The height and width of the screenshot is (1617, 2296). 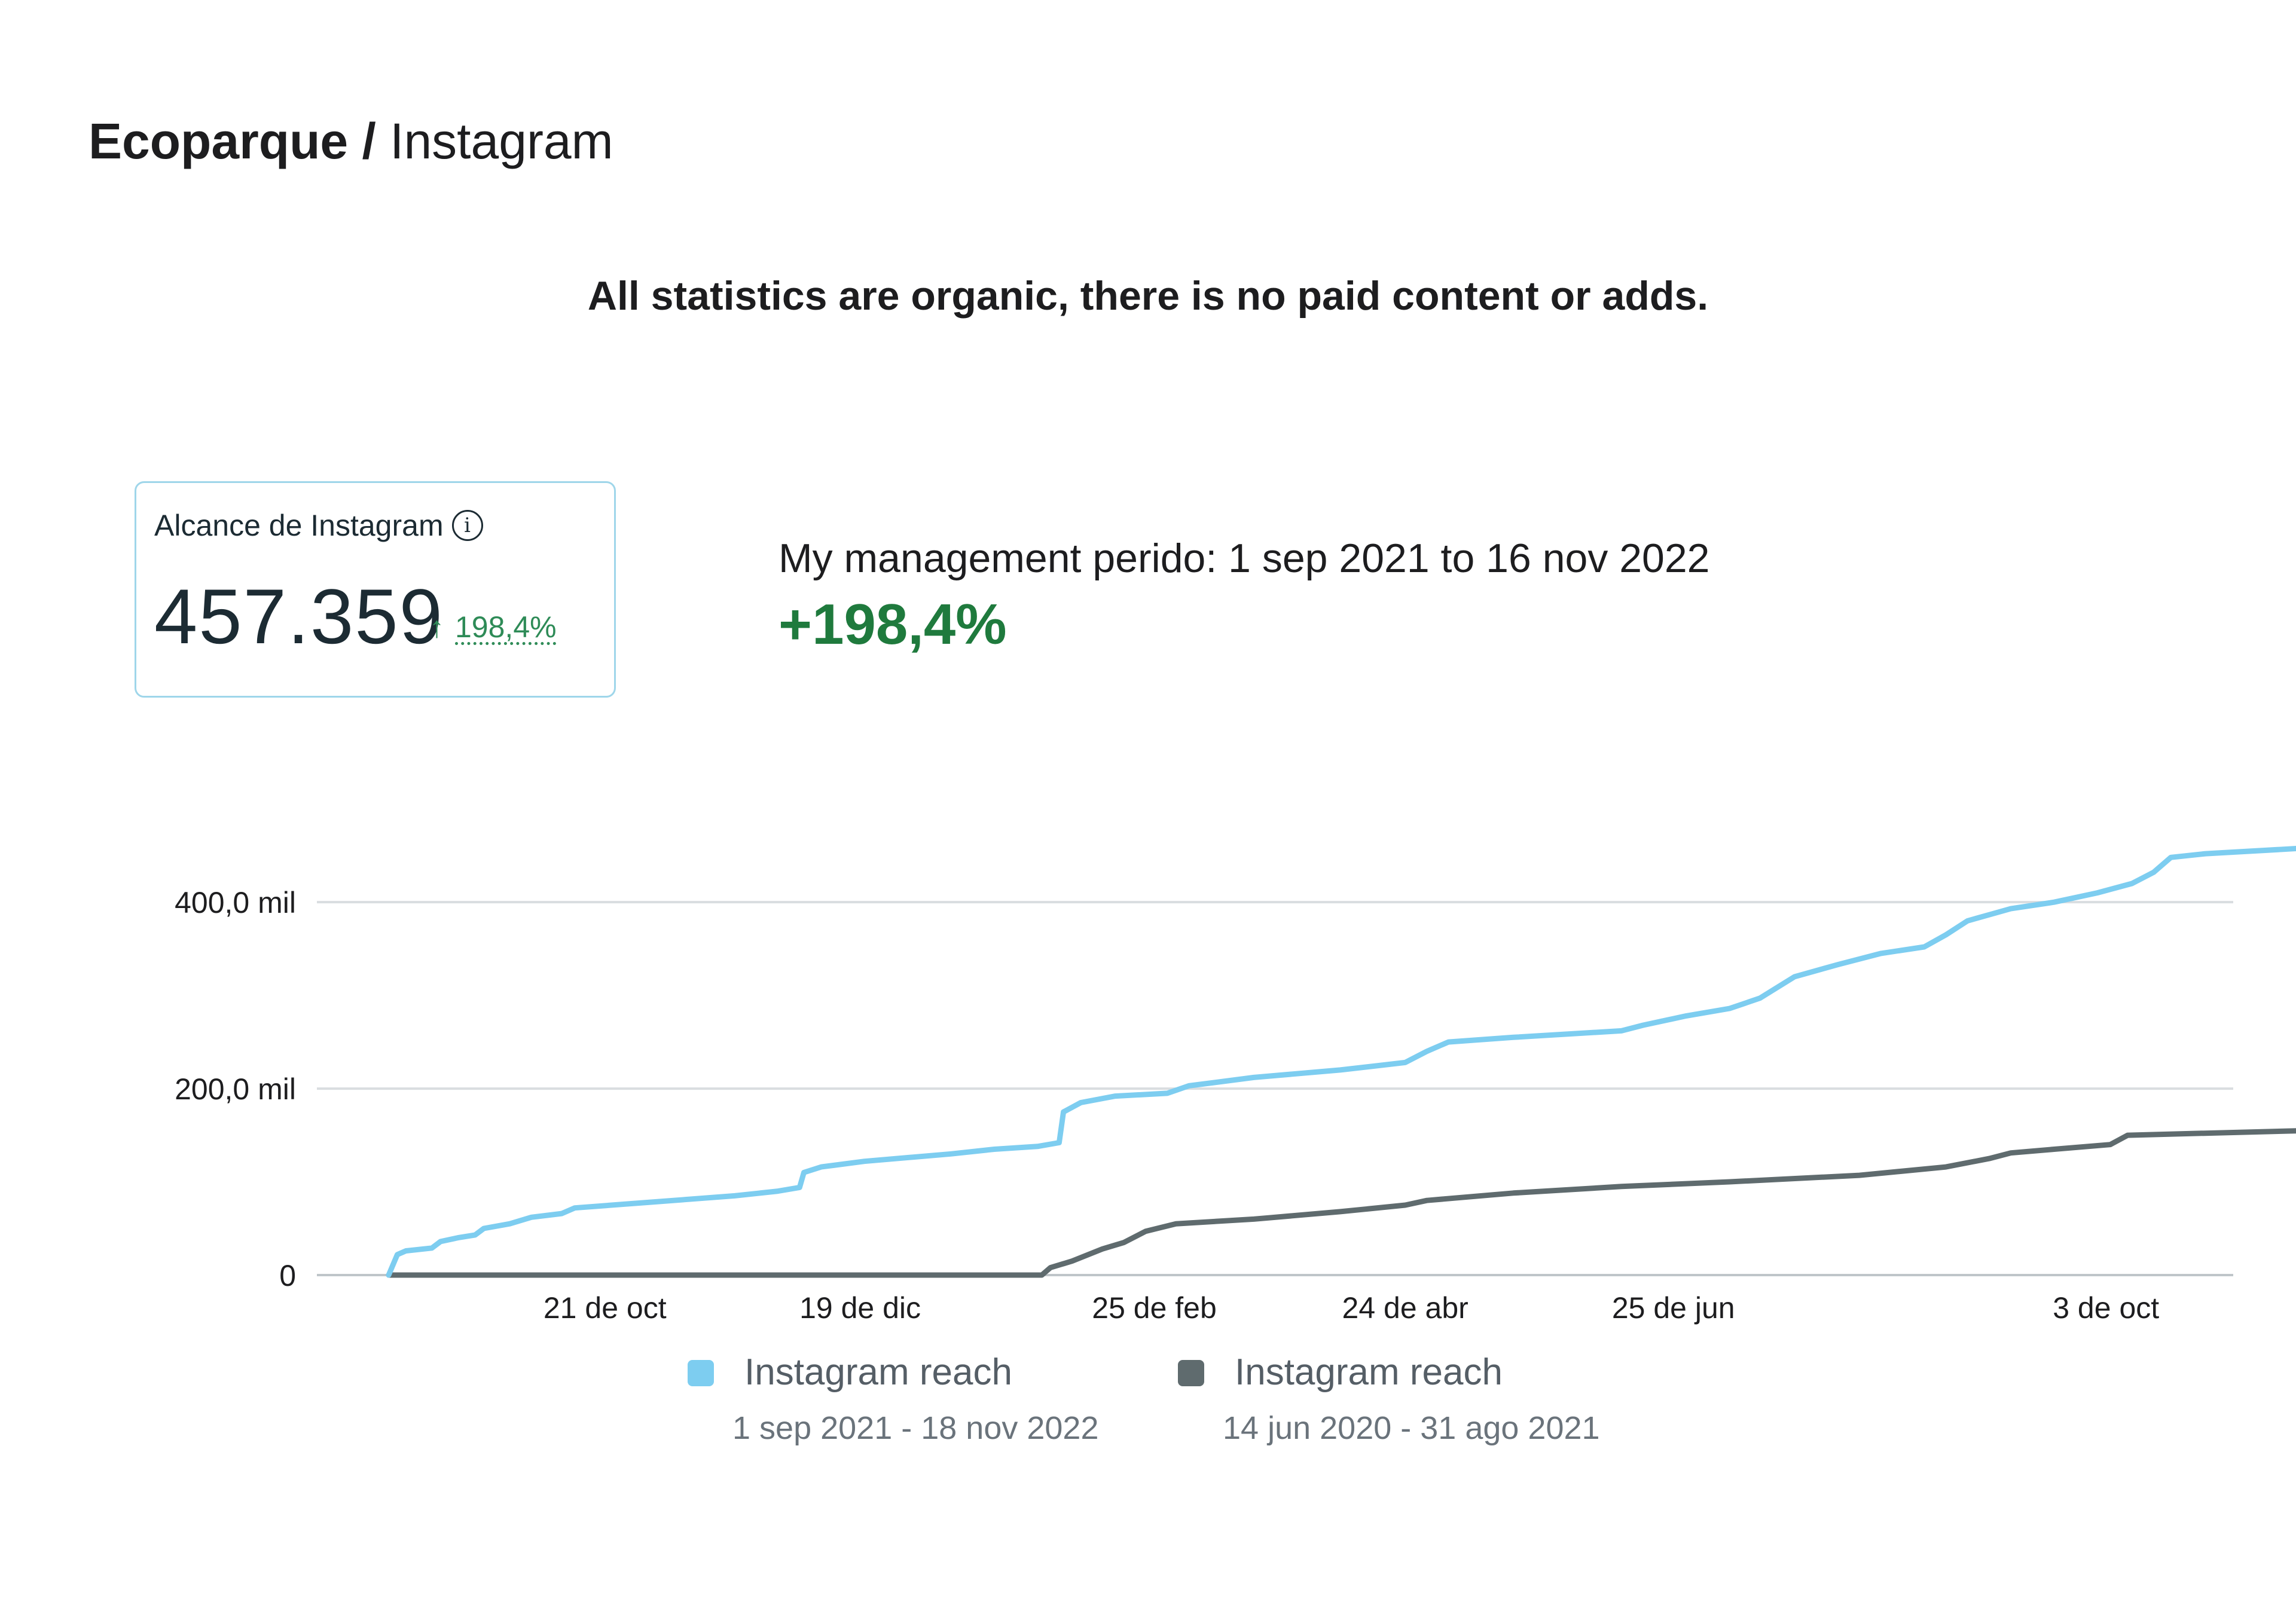 I want to click on page-title-platform: Instagram, so click(x=502, y=141).